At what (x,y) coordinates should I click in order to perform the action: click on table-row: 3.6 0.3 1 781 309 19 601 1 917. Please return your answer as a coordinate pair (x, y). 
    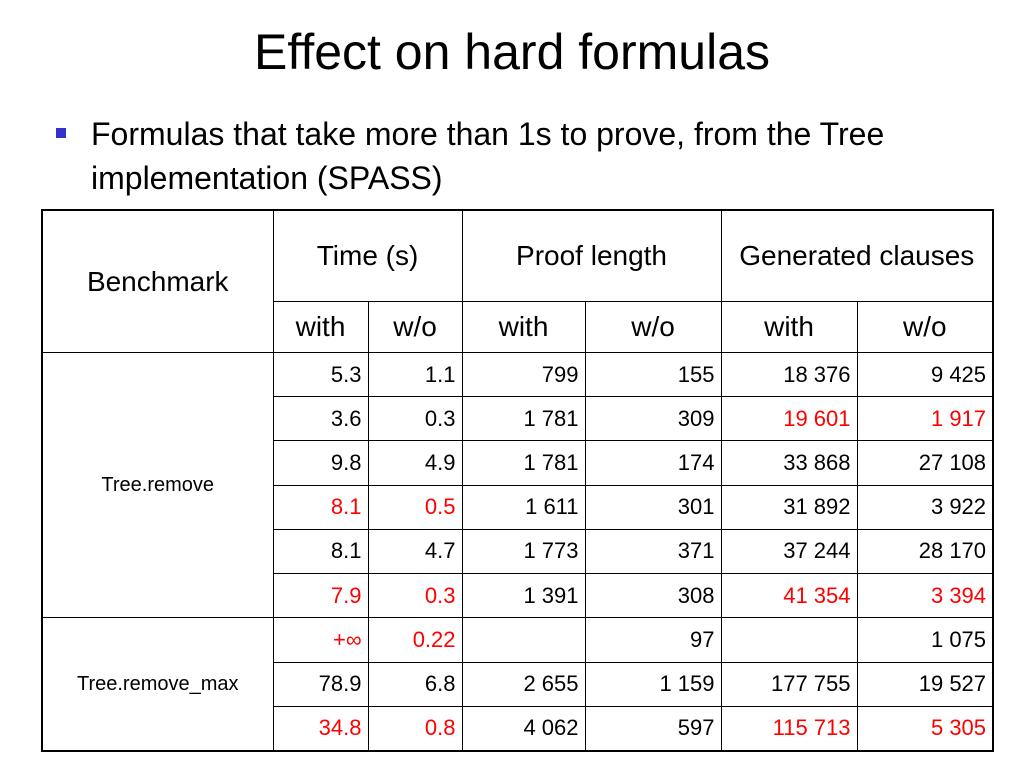
    Looking at the image, I should click on (518, 419).